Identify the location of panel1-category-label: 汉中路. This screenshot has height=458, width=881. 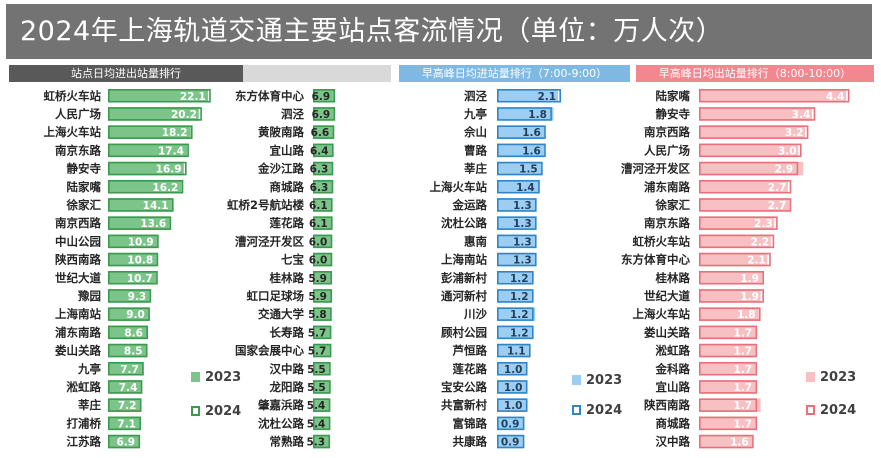
(287, 369).